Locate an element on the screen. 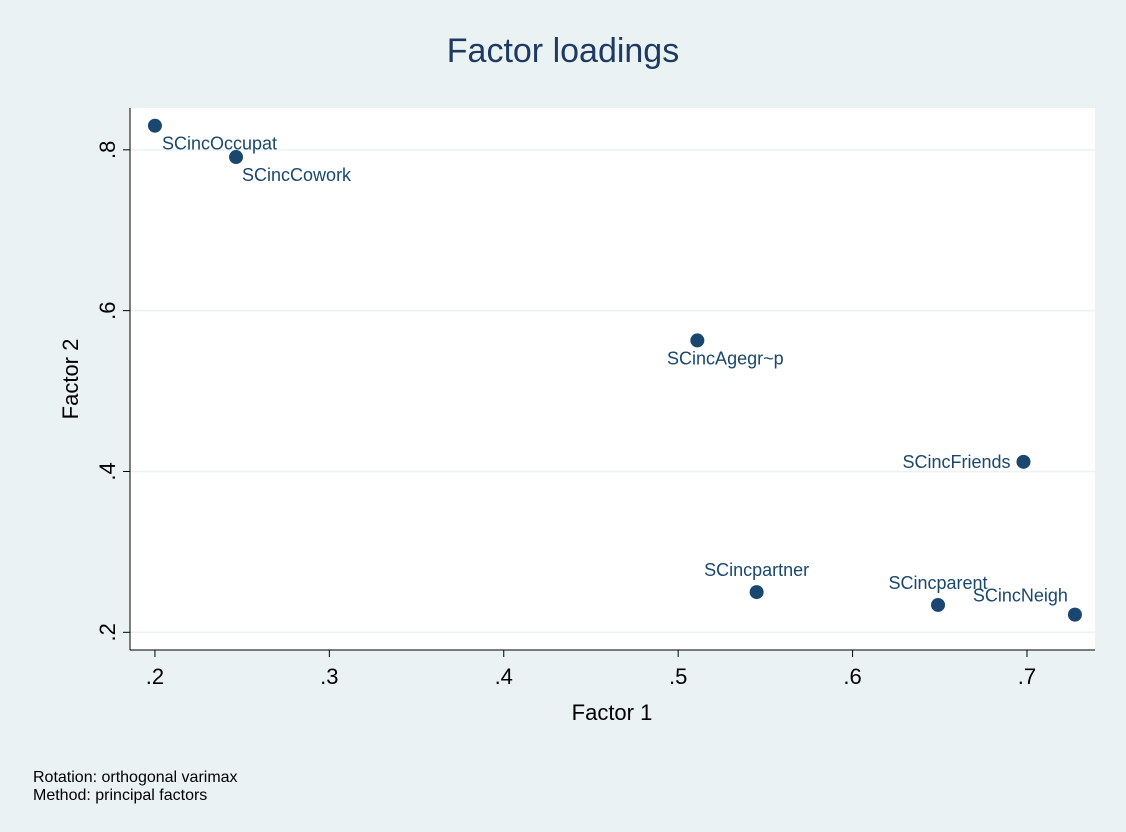 The width and height of the screenshot is (1126, 832). point-label: SCincpartner is located at coordinates (756, 570).